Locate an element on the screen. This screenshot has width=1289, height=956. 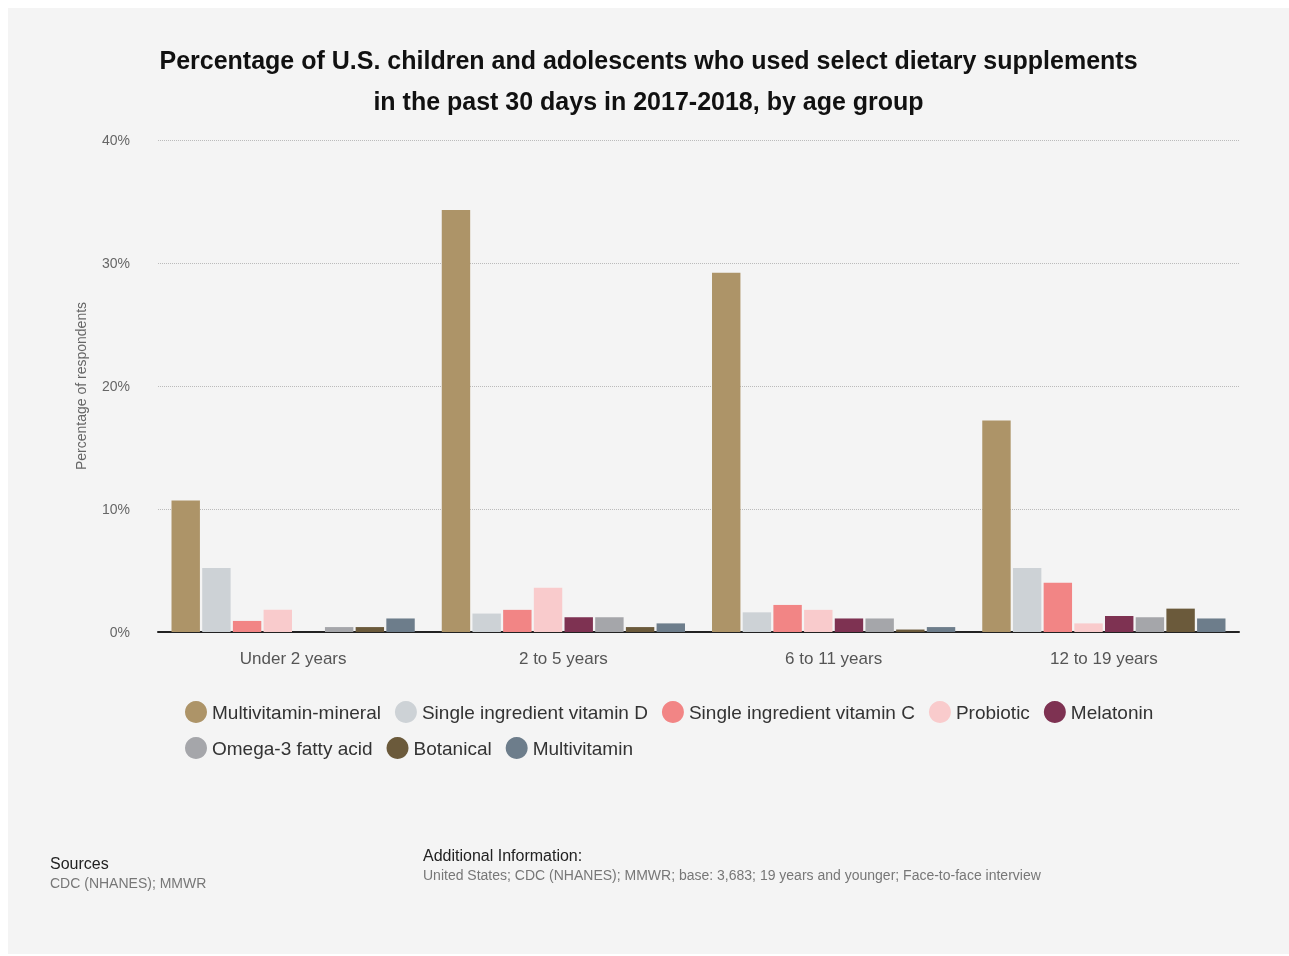
text: CDC (NHANES); MMWR is located at coordinates (128, 883).